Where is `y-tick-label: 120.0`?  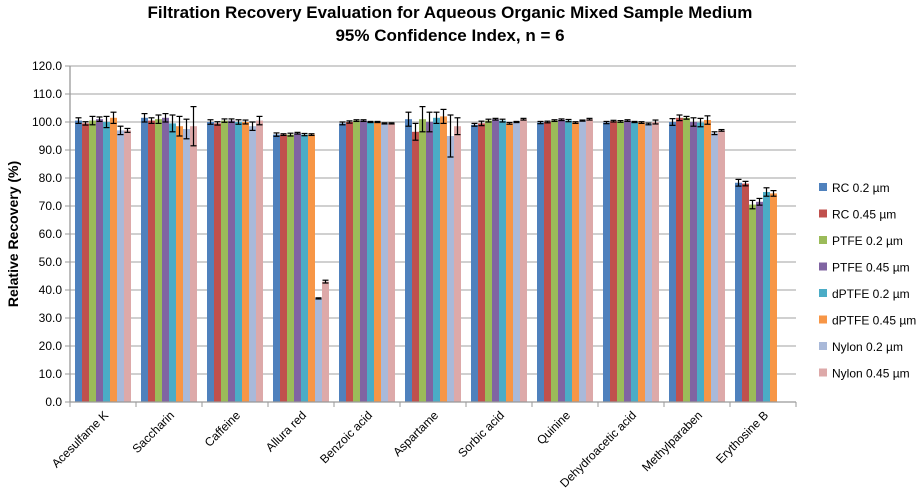 y-tick-label: 120.0 is located at coordinates (47, 66).